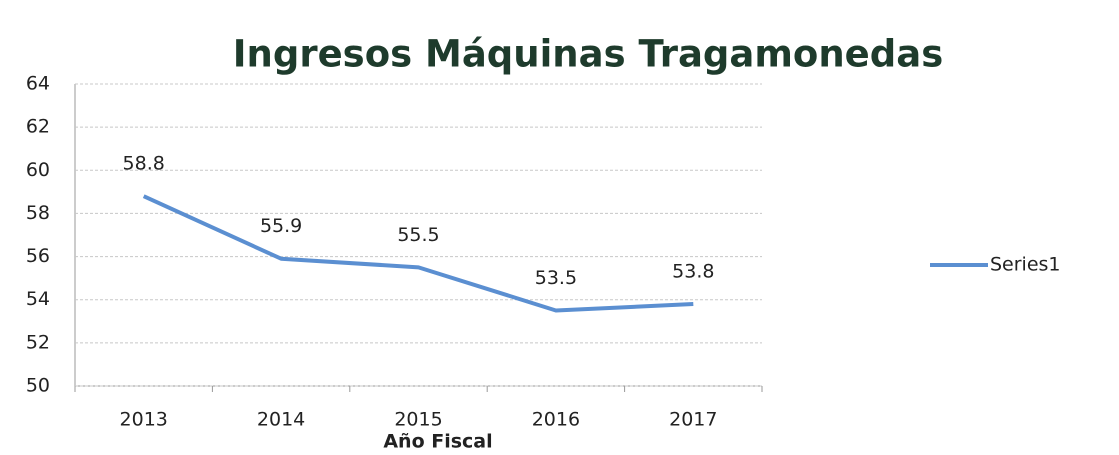 The image size is (1119, 455). I want to click on y-tick-label: 62, so click(38, 127).